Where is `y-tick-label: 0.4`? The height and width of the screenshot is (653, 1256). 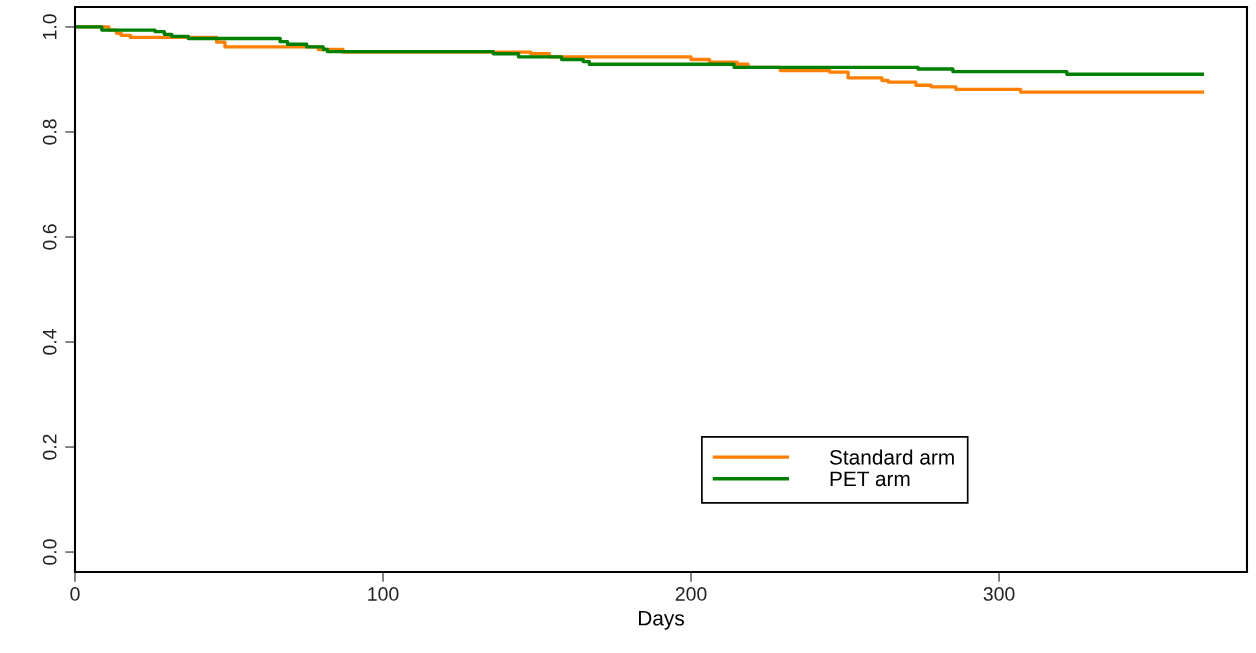
y-tick-label: 0.4 is located at coordinates (49, 342).